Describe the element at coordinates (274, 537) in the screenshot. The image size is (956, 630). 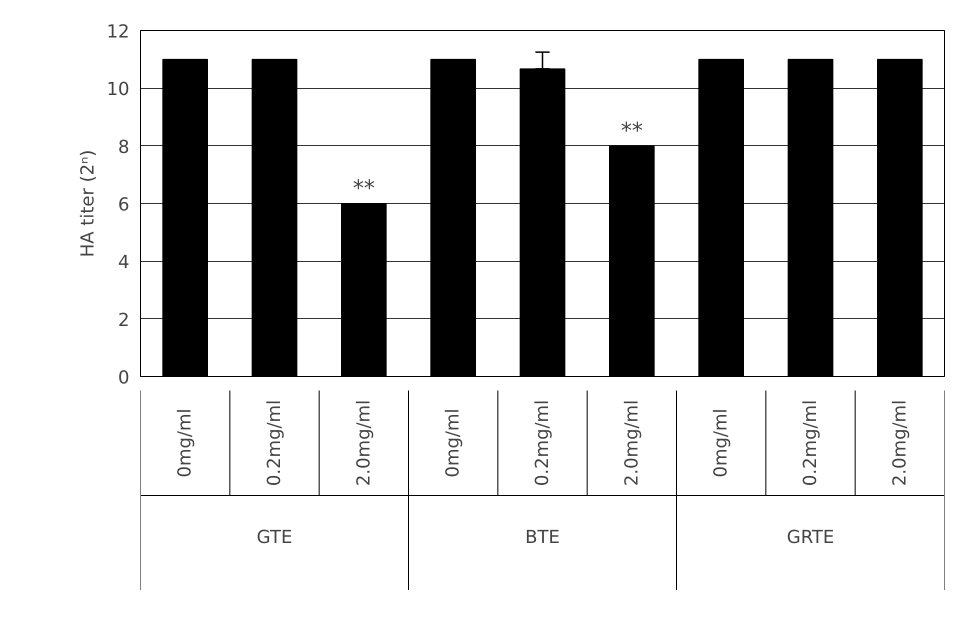
I see `text: GTE` at that location.